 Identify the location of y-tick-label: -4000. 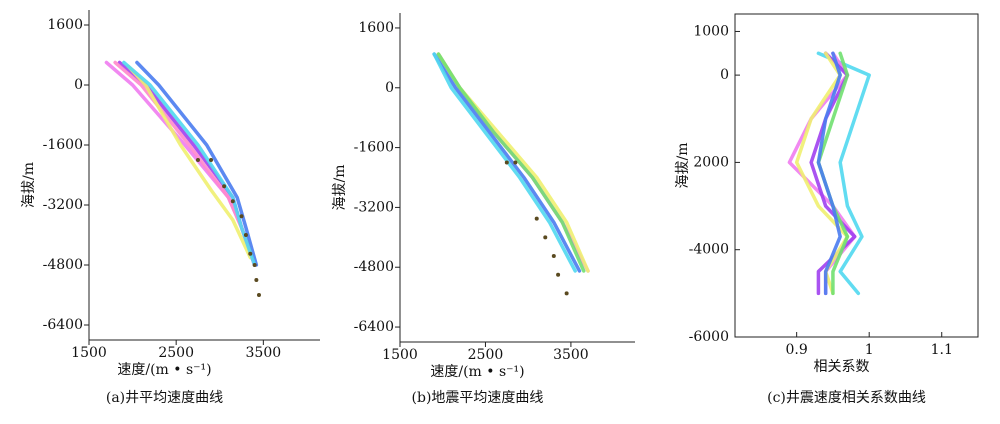
(709, 250).